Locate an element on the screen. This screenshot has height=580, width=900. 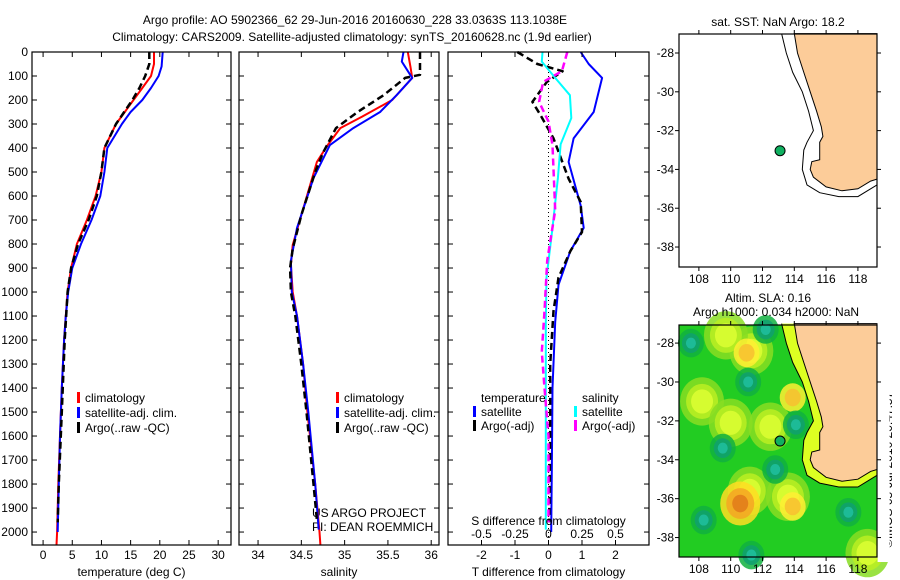
y-tick-label: 100 is located at coordinates (18, 76).